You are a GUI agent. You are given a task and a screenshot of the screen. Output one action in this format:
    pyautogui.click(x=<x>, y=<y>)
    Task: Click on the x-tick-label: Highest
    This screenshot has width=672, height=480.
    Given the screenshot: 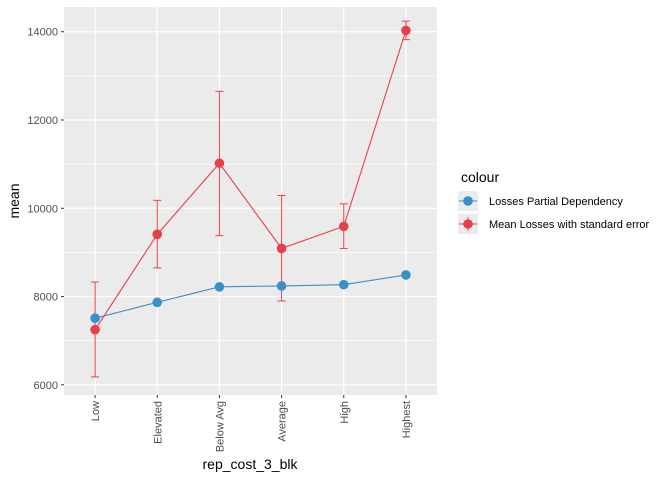 What is the action you would take?
    pyautogui.click(x=407, y=419)
    